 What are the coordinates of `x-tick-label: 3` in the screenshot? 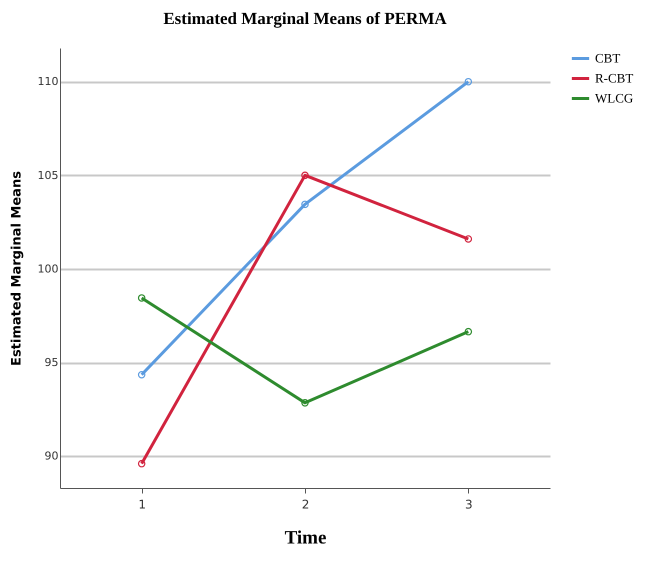 It's located at (469, 505).